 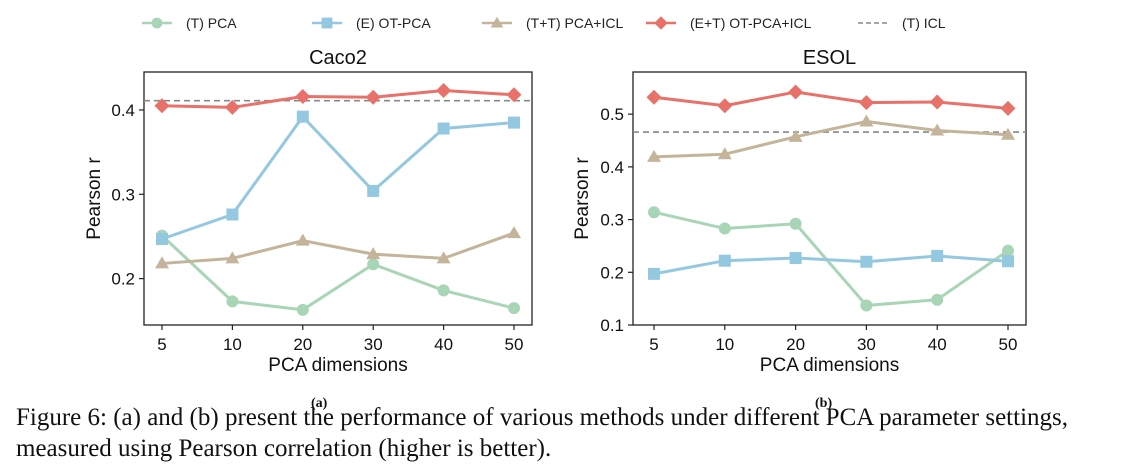 I want to click on legend-label-t-icl: (T) ICL, so click(x=924, y=23).